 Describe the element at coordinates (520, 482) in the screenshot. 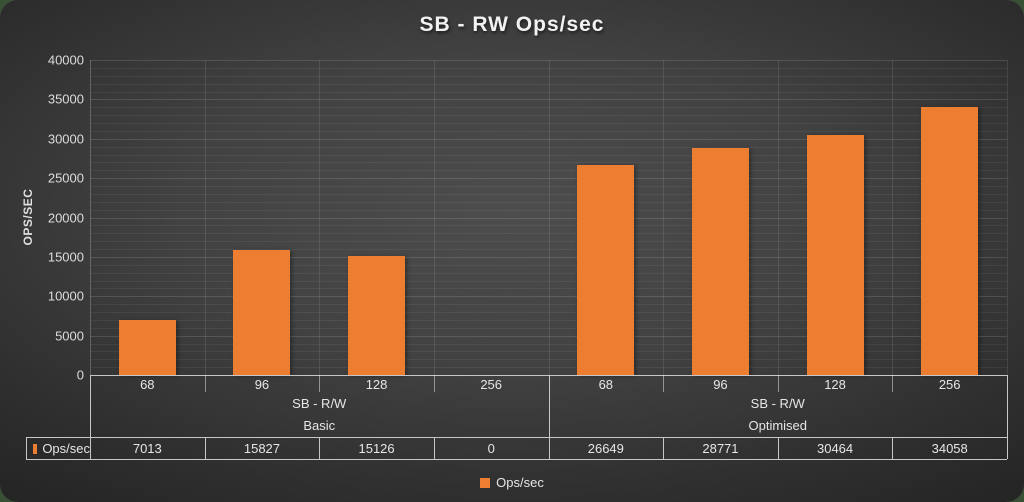

I see `legend-label: Ops/sec` at that location.